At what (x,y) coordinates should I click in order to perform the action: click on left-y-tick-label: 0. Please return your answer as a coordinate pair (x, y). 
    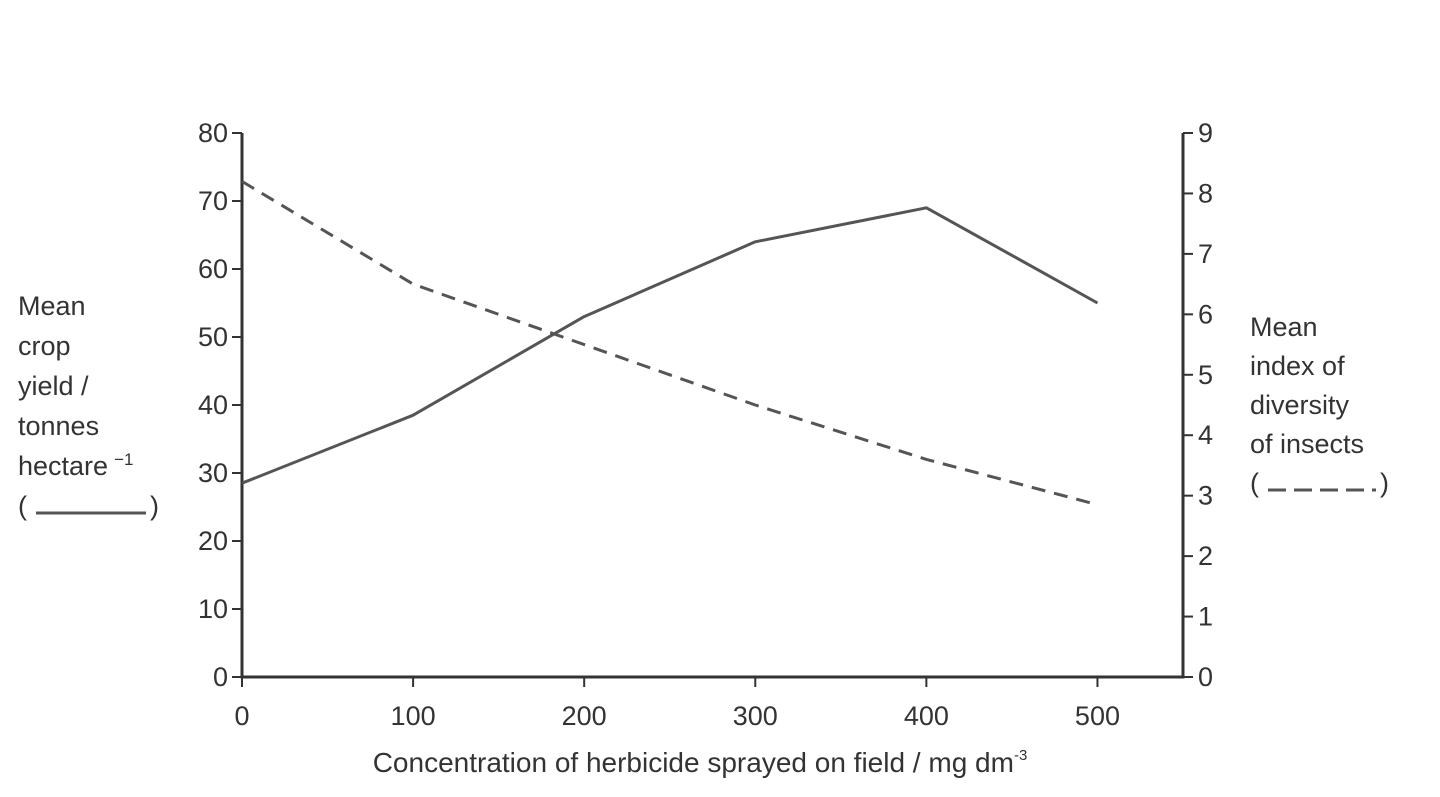
    Looking at the image, I should click on (220, 677).